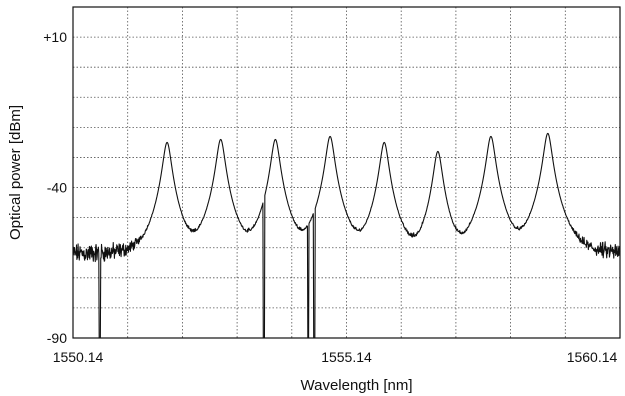 This screenshot has width=625, height=396. Describe the element at coordinates (78, 357) in the screenshot. I see `x-tick-label: 1550.14` at that location.